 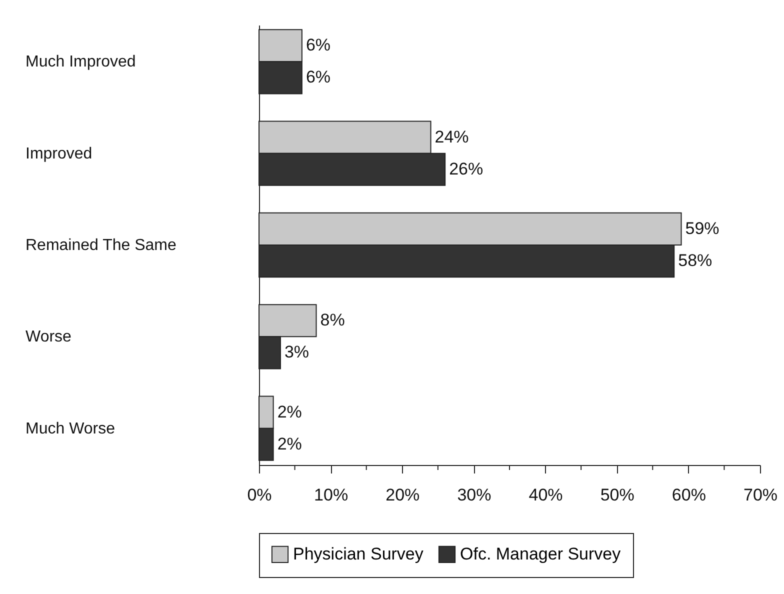 I want to click on x-tick-label: 50%, so click(x=617, y=495).